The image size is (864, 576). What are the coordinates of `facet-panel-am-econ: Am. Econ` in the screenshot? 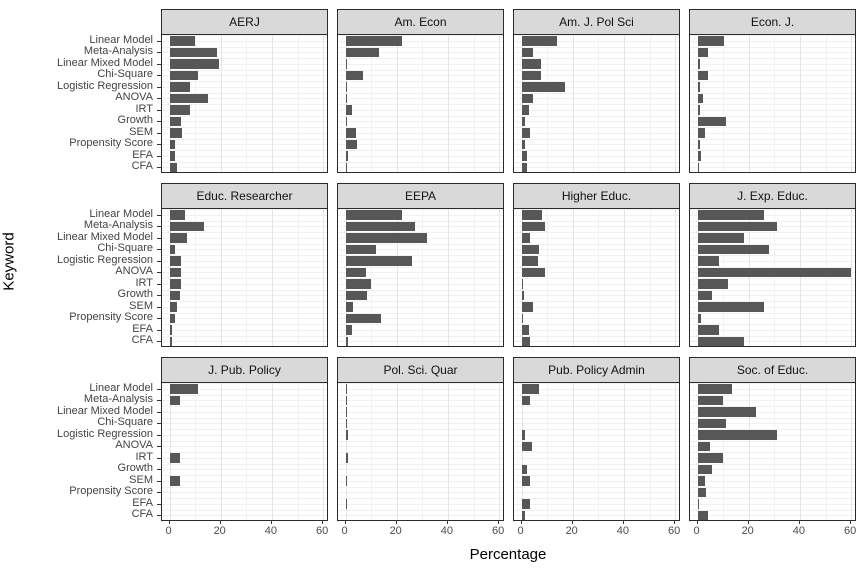 It's located at (420, 111).